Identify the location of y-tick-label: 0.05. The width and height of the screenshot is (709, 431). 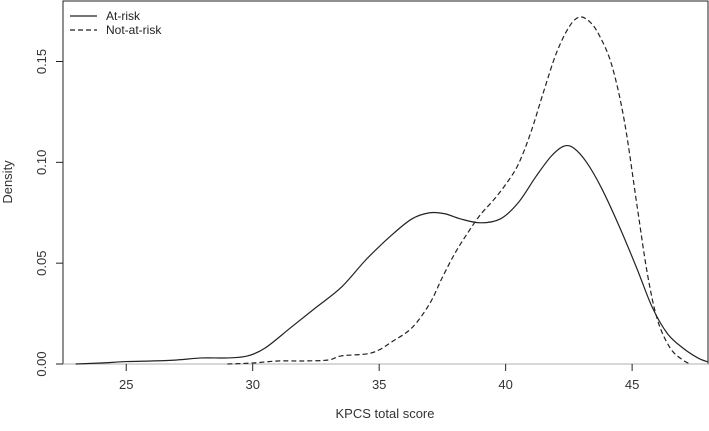
(41, 263).